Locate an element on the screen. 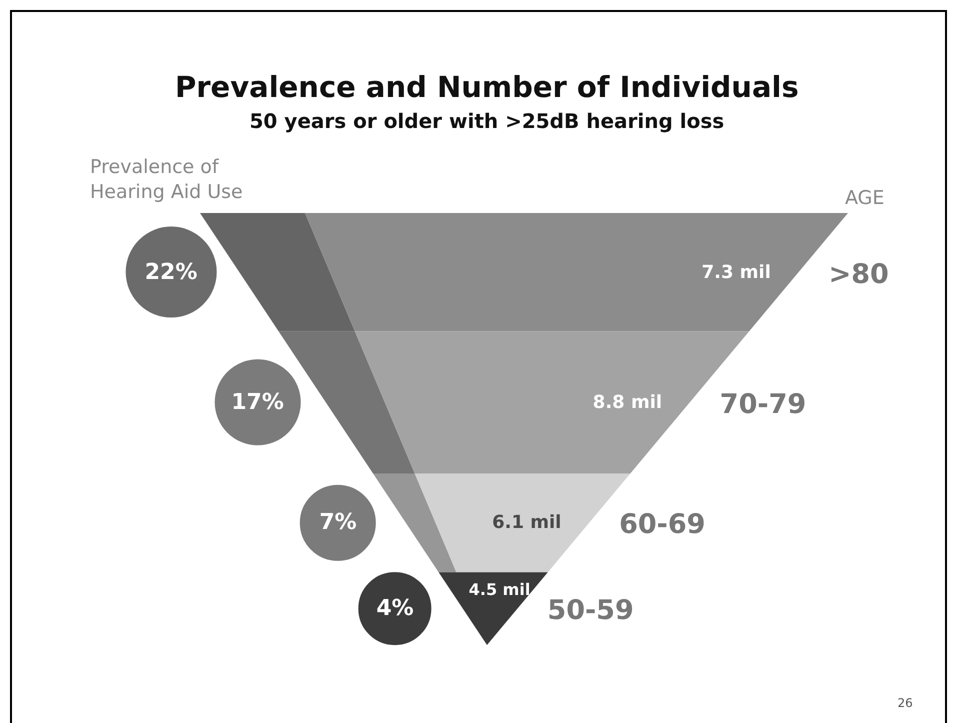 The image size is (959, 723). category-label: >80 is located at coordinates (858, 274).